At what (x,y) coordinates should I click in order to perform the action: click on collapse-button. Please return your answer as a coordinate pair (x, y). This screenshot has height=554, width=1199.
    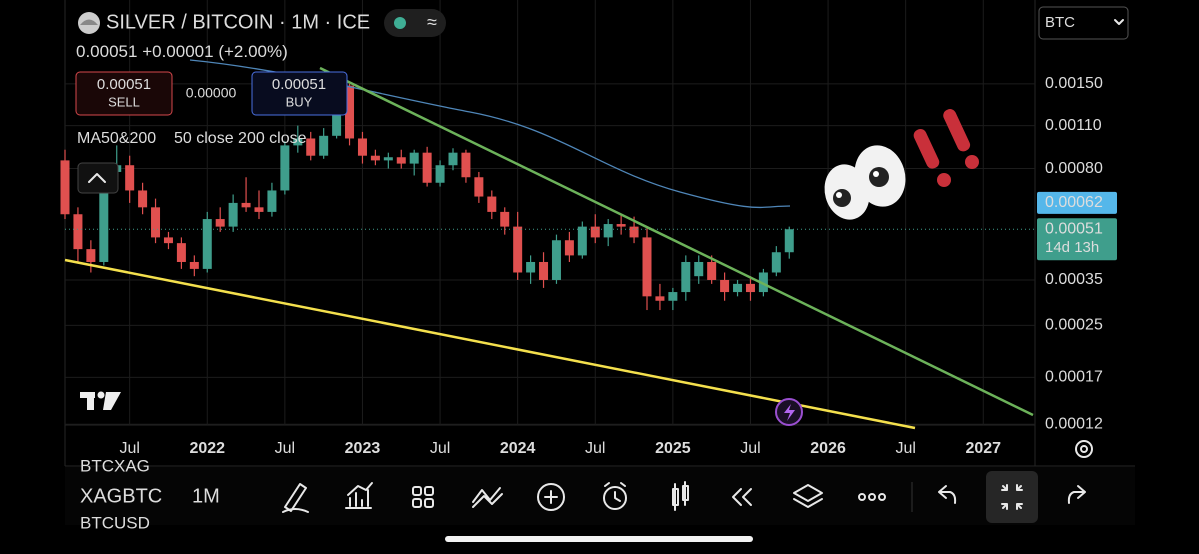
    Looking at the image, I should click on (98, 178).